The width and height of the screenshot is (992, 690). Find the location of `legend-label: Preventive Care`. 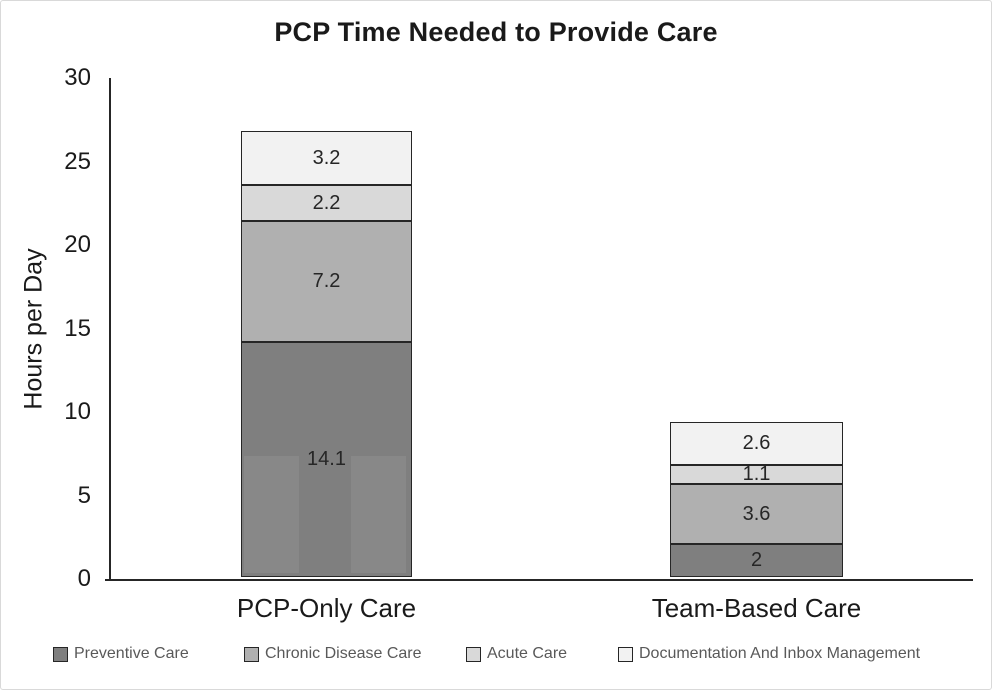

legend-label: Preventive Care is located at coordinates (131, 653).